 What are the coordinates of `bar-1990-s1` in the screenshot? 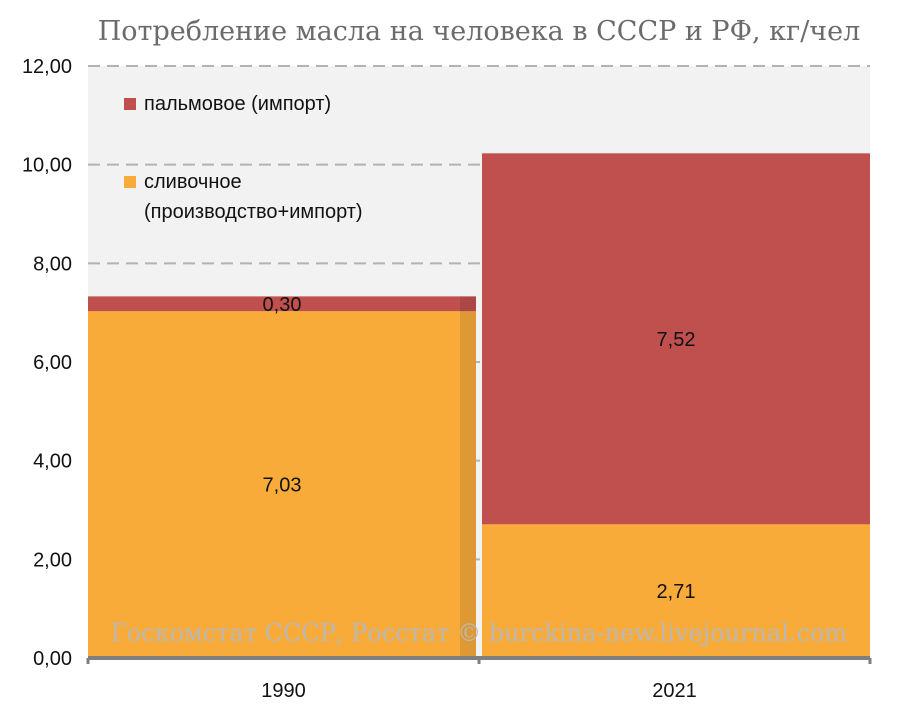 It's located at (282, 304).